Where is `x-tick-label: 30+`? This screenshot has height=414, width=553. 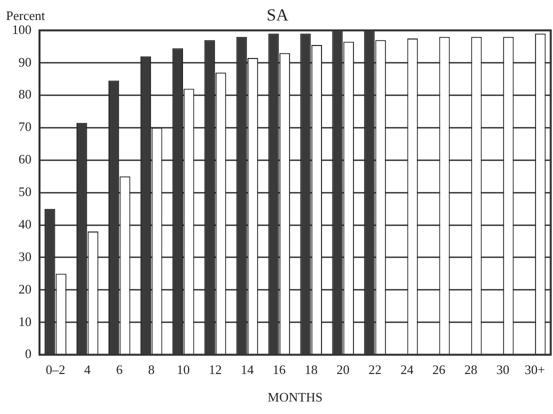 x-tick-label: 30+ is located at coordinates (534, 370).